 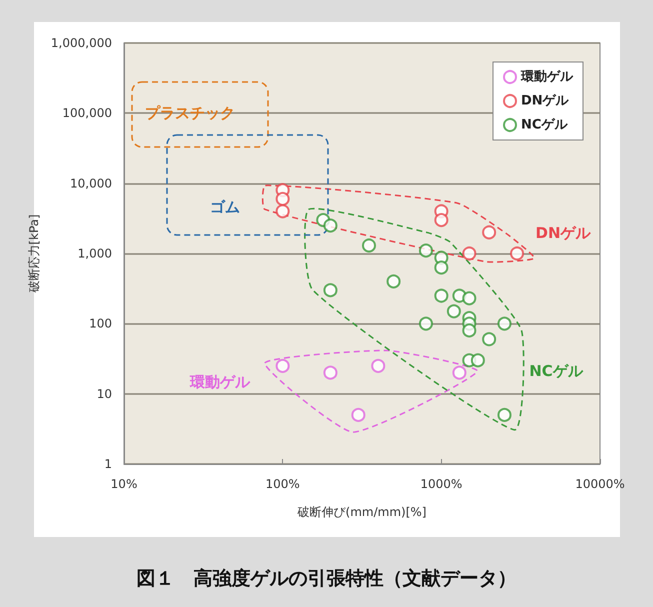 What do you see at coordinates (81, 43) in the screenshot?
I see `y-tick-label: 1,000,000` at bounding box center [81, 43].